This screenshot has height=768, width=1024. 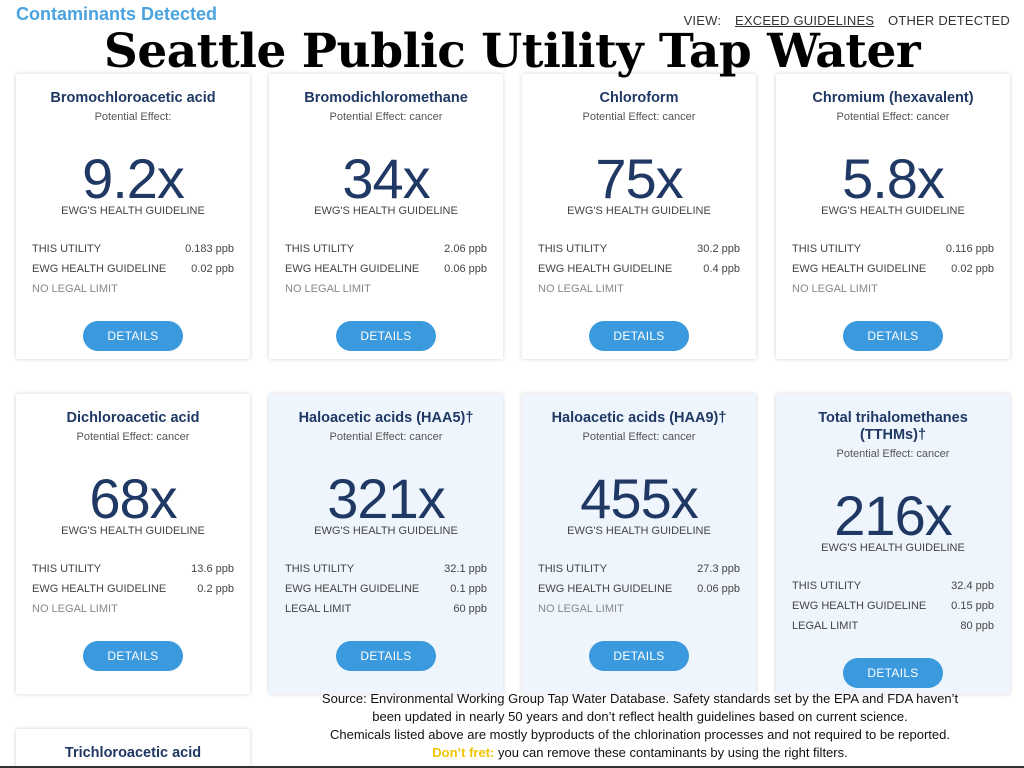 I want to click on view-bar: VIEW: EXCEED GUIDELINES OTHER DETECTED, so click(x=847, y=20).